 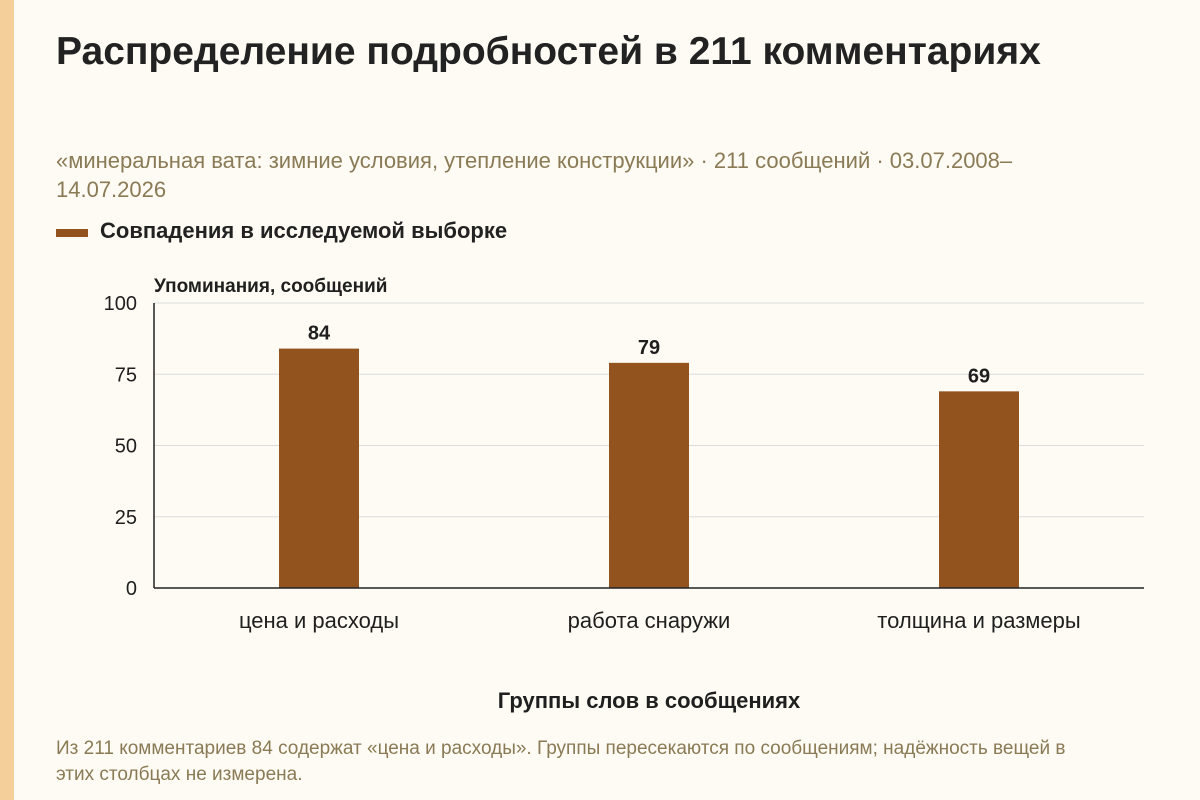 What do you see at coordinates (126, 375) in the screenshot?
I see `y-tick-label: 75` at bounding box center [126, 375].